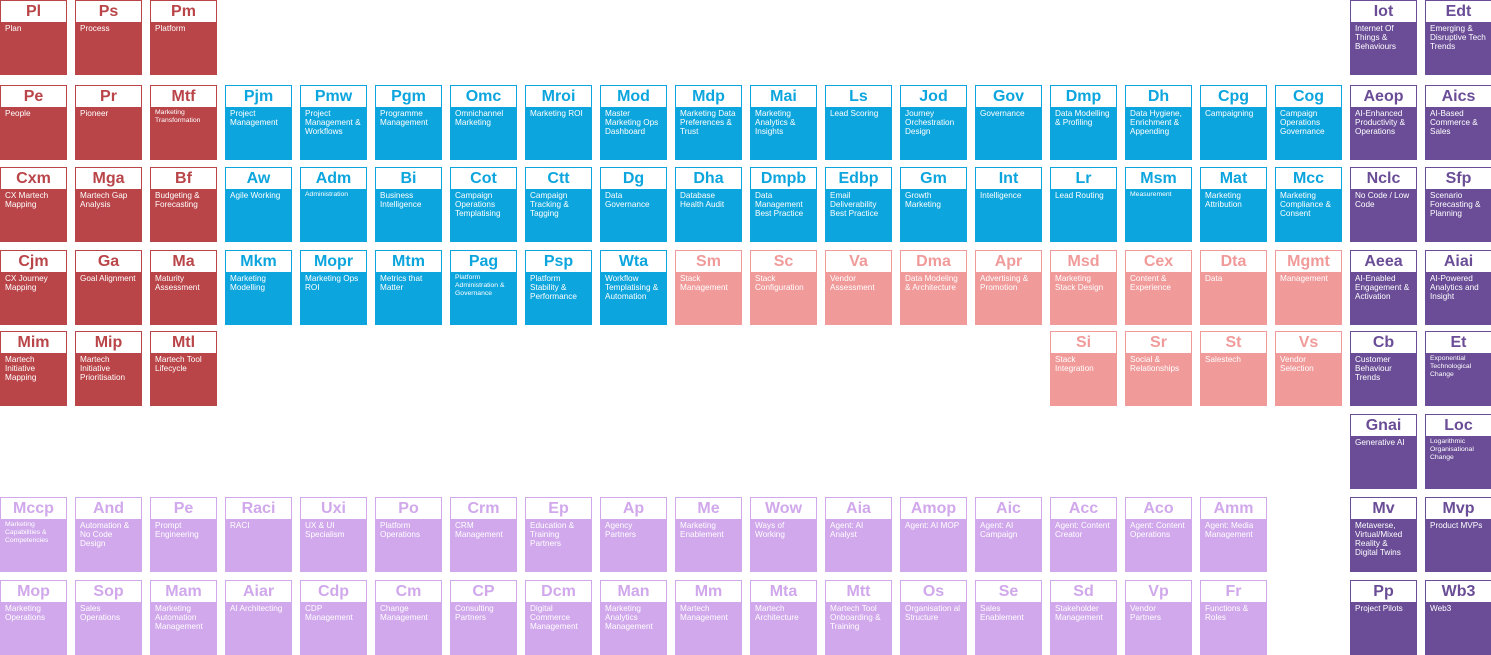 The width and height of the screenshot is (1491, 655). Describe the element at coordinates (633, 534) in the screenshot. I see `element-tile-ap: Ap Agency Partners` at that location.